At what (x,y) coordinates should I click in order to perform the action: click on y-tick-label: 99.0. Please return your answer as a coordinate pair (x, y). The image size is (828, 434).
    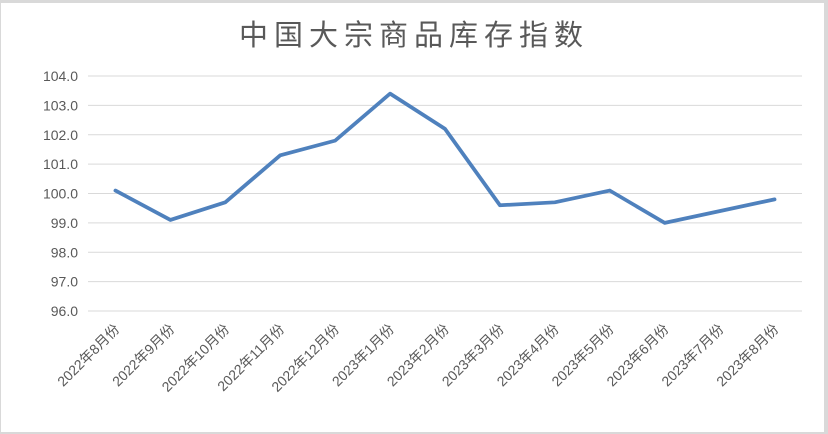
    Looking at the image, I should click on (64, 223).